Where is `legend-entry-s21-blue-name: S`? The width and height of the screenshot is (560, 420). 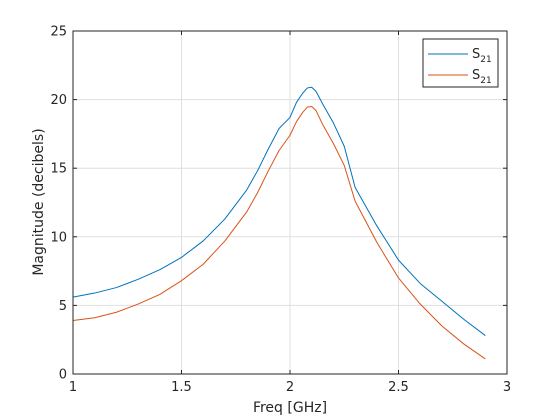
legend-entry-s21-blue-name: S is located at coordinates (476, 54).